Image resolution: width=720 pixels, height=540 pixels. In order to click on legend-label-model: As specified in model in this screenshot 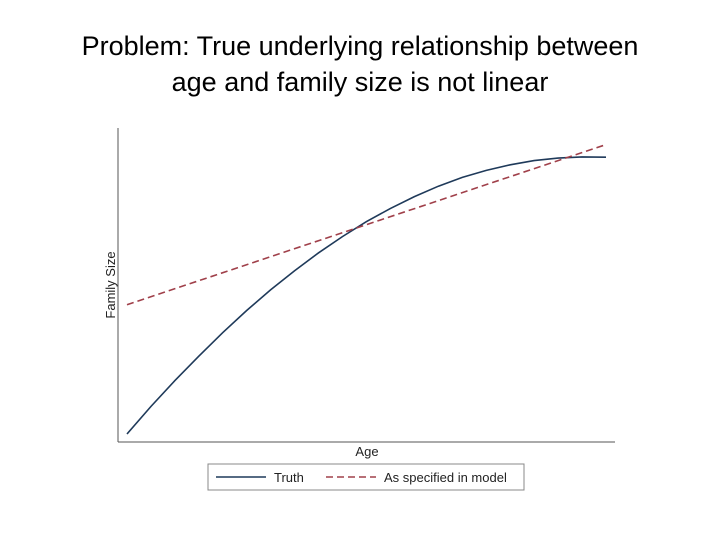, I will do `click(445, 477)`.